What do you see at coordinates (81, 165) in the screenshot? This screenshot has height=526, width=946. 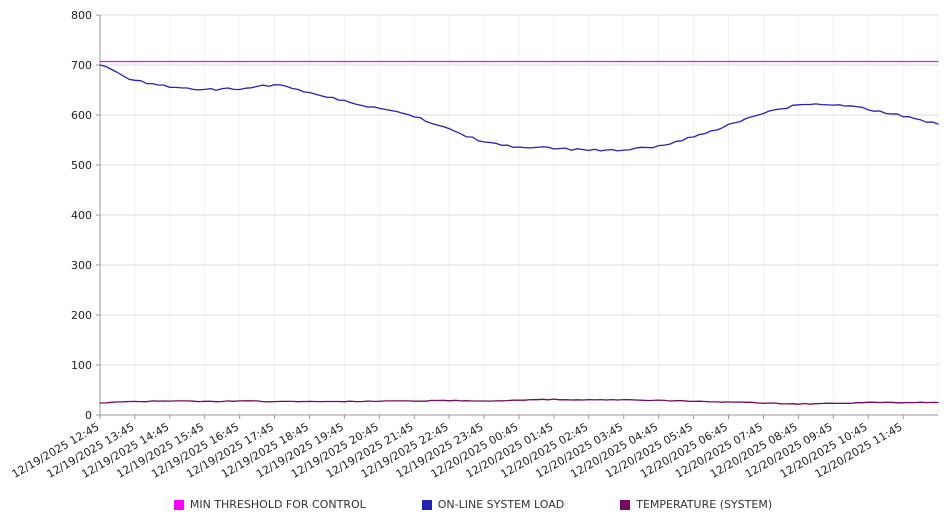 I see `svg-text: 500` at bounding box center [81, 165].